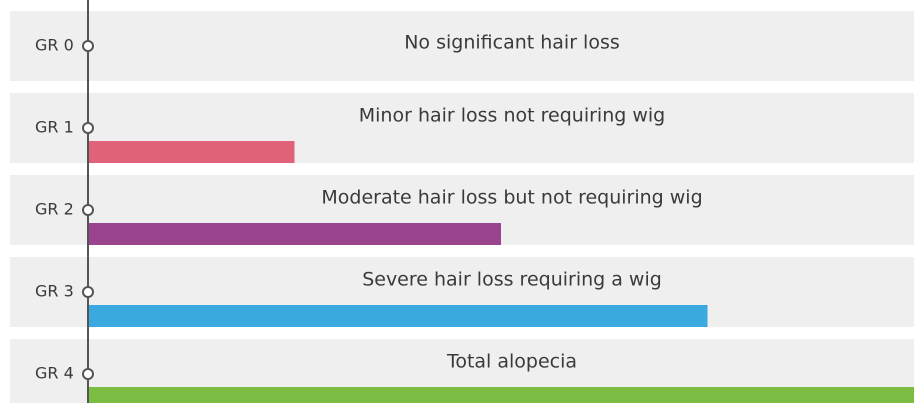 Image resolution: width=914 pixels, height=407 pixels. What do you see at coordinates (512, 43) in the screenshot?
I see `grade-description: No significant hair loss` at bounding box center [512, 43].